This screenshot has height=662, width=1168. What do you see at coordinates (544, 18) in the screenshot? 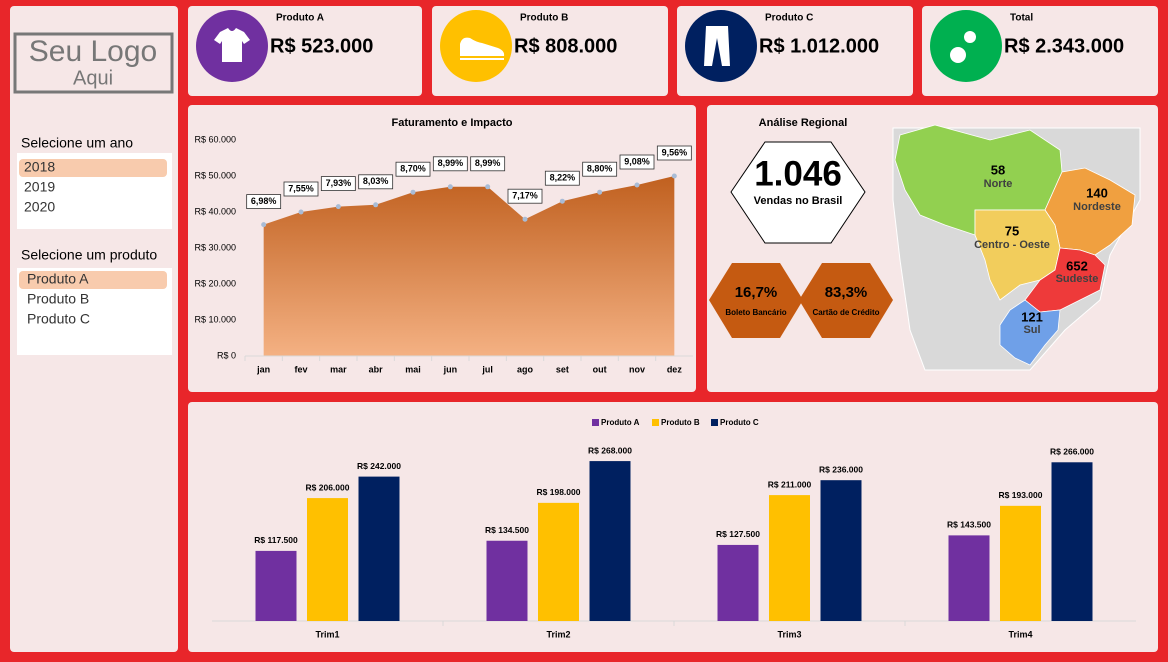
I see `card-label: Produto B` at bounding box center [544, 18].